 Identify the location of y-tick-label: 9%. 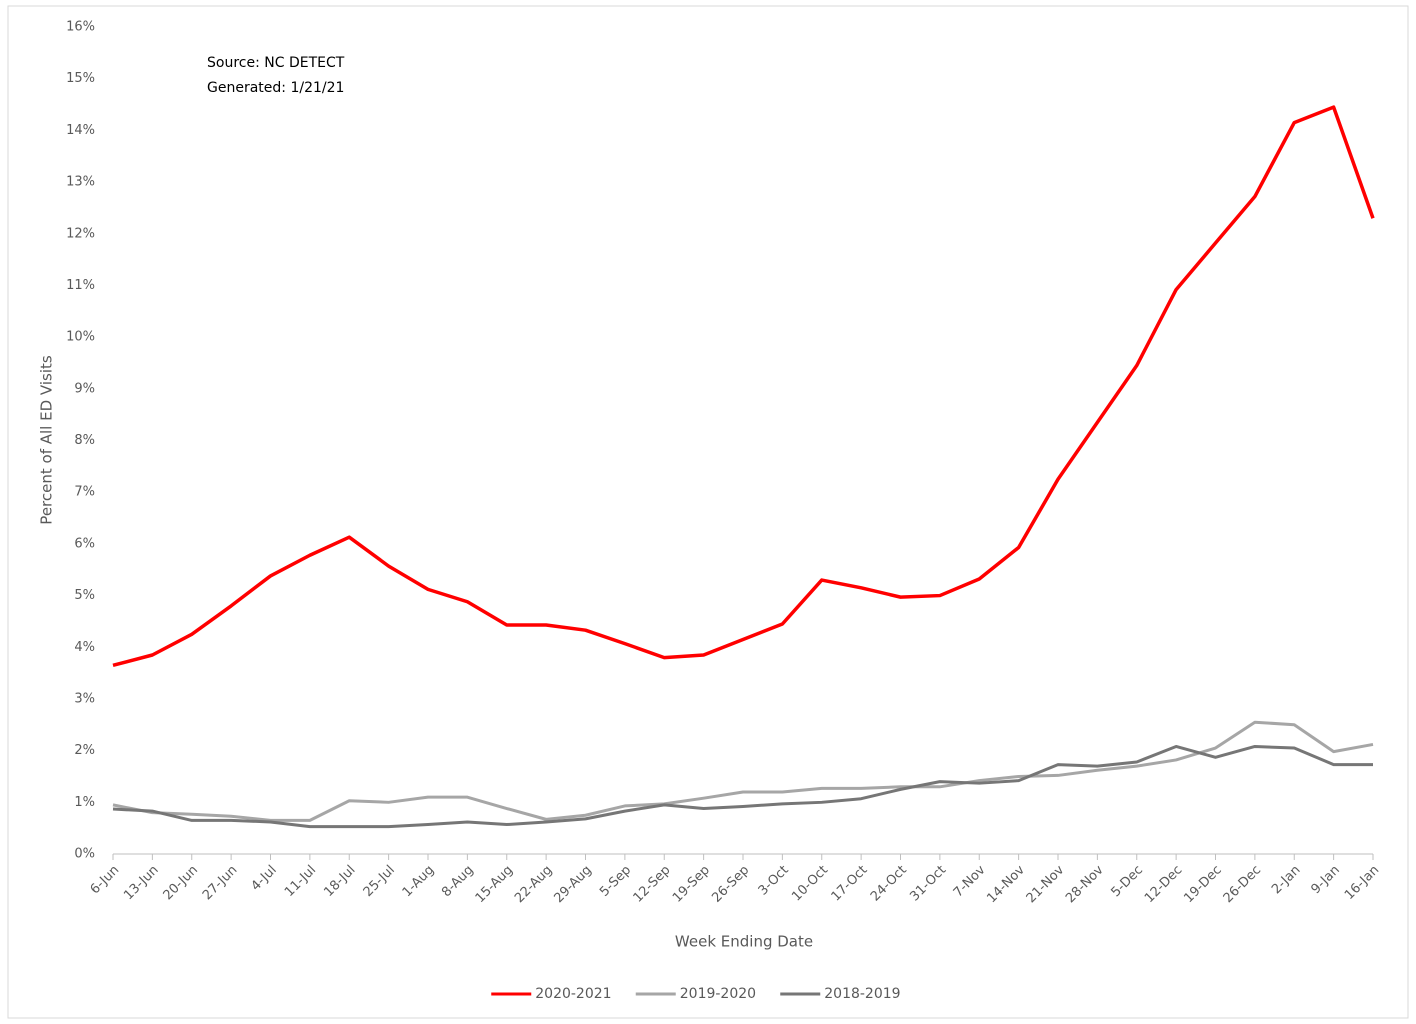
(84, 388).